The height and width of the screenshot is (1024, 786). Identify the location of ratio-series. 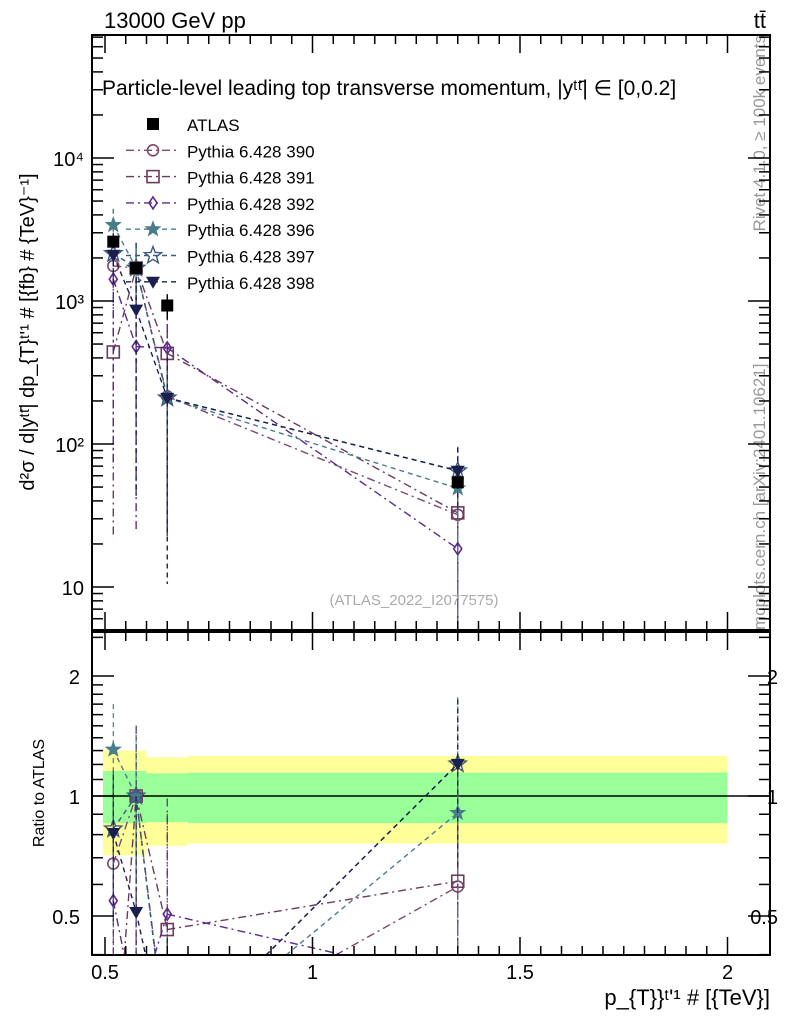
(285, 827).